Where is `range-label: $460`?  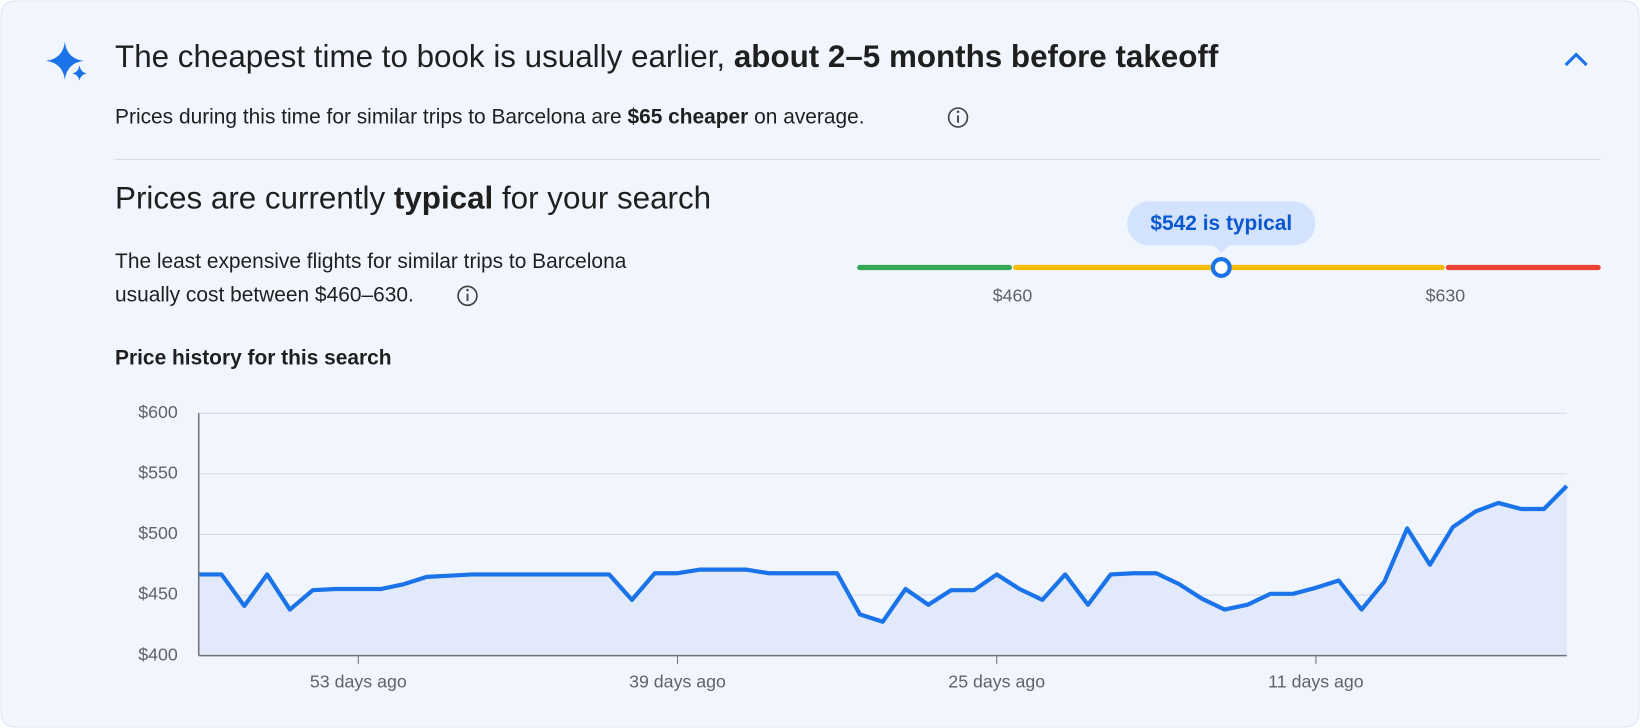
range-label: $460 is located at coordinates (1013, 296).